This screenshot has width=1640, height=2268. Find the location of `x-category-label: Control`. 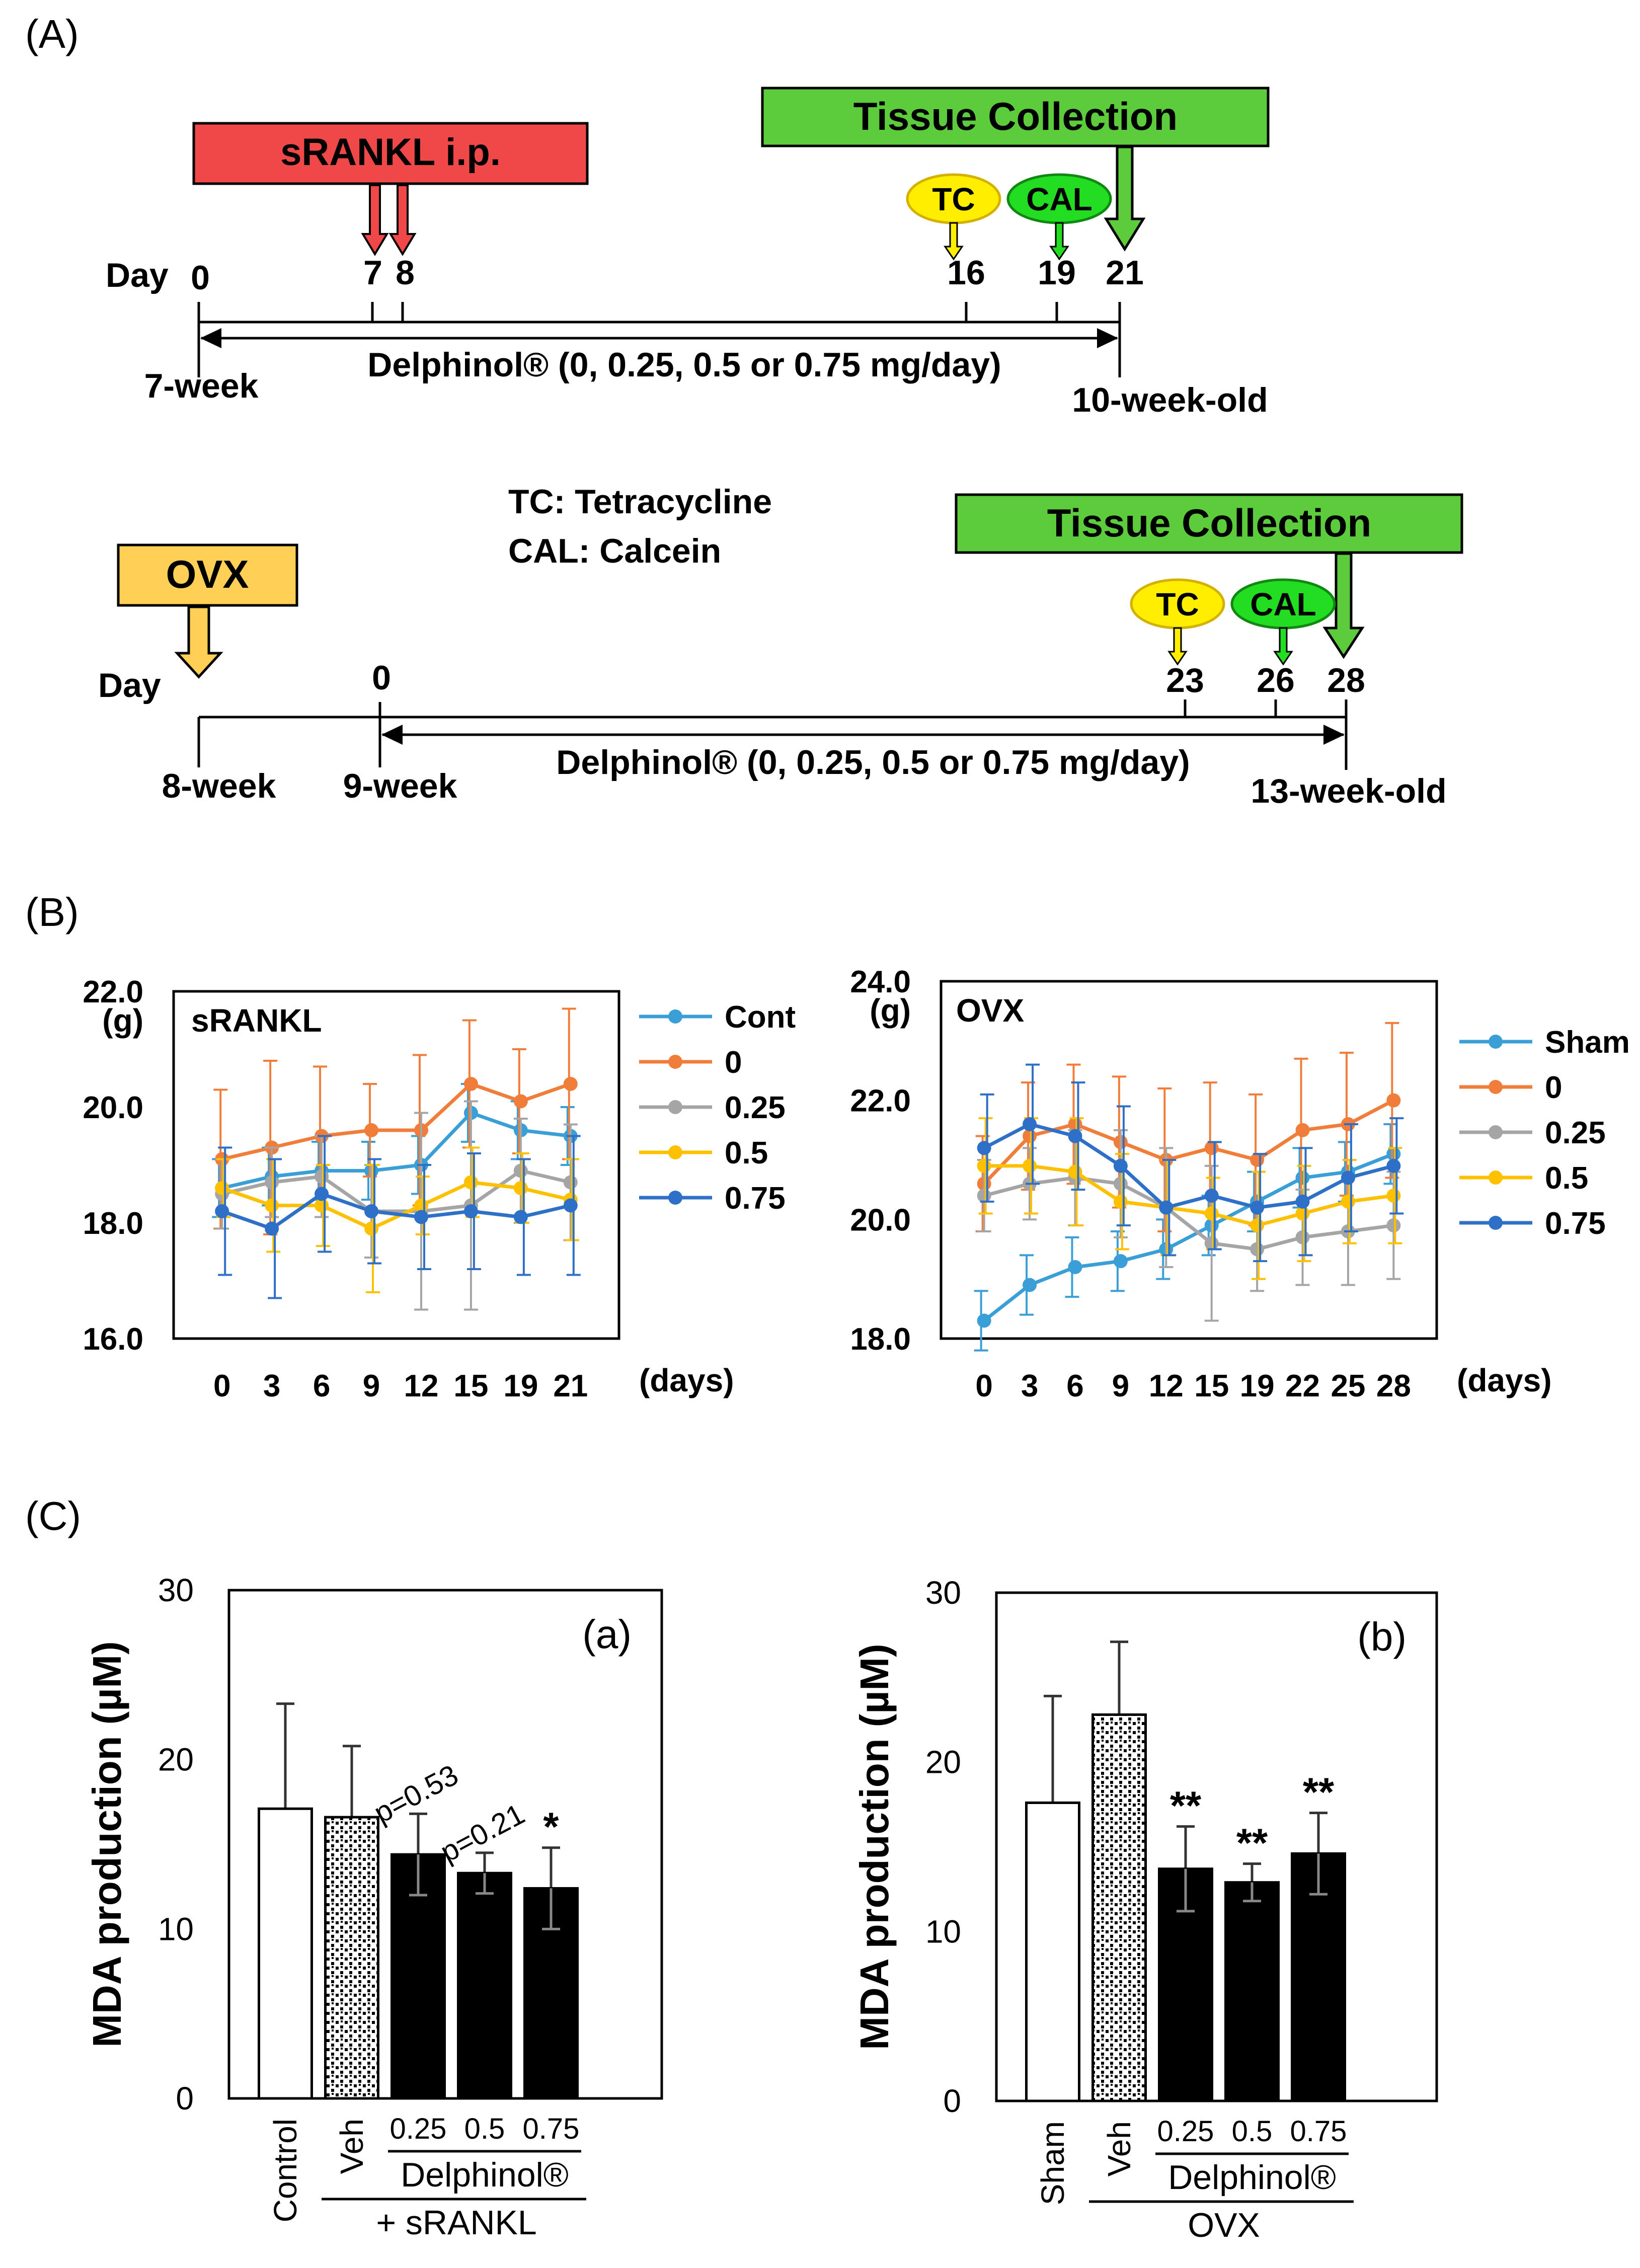

x-category-label: Control is located at coordinates (285, 2170).